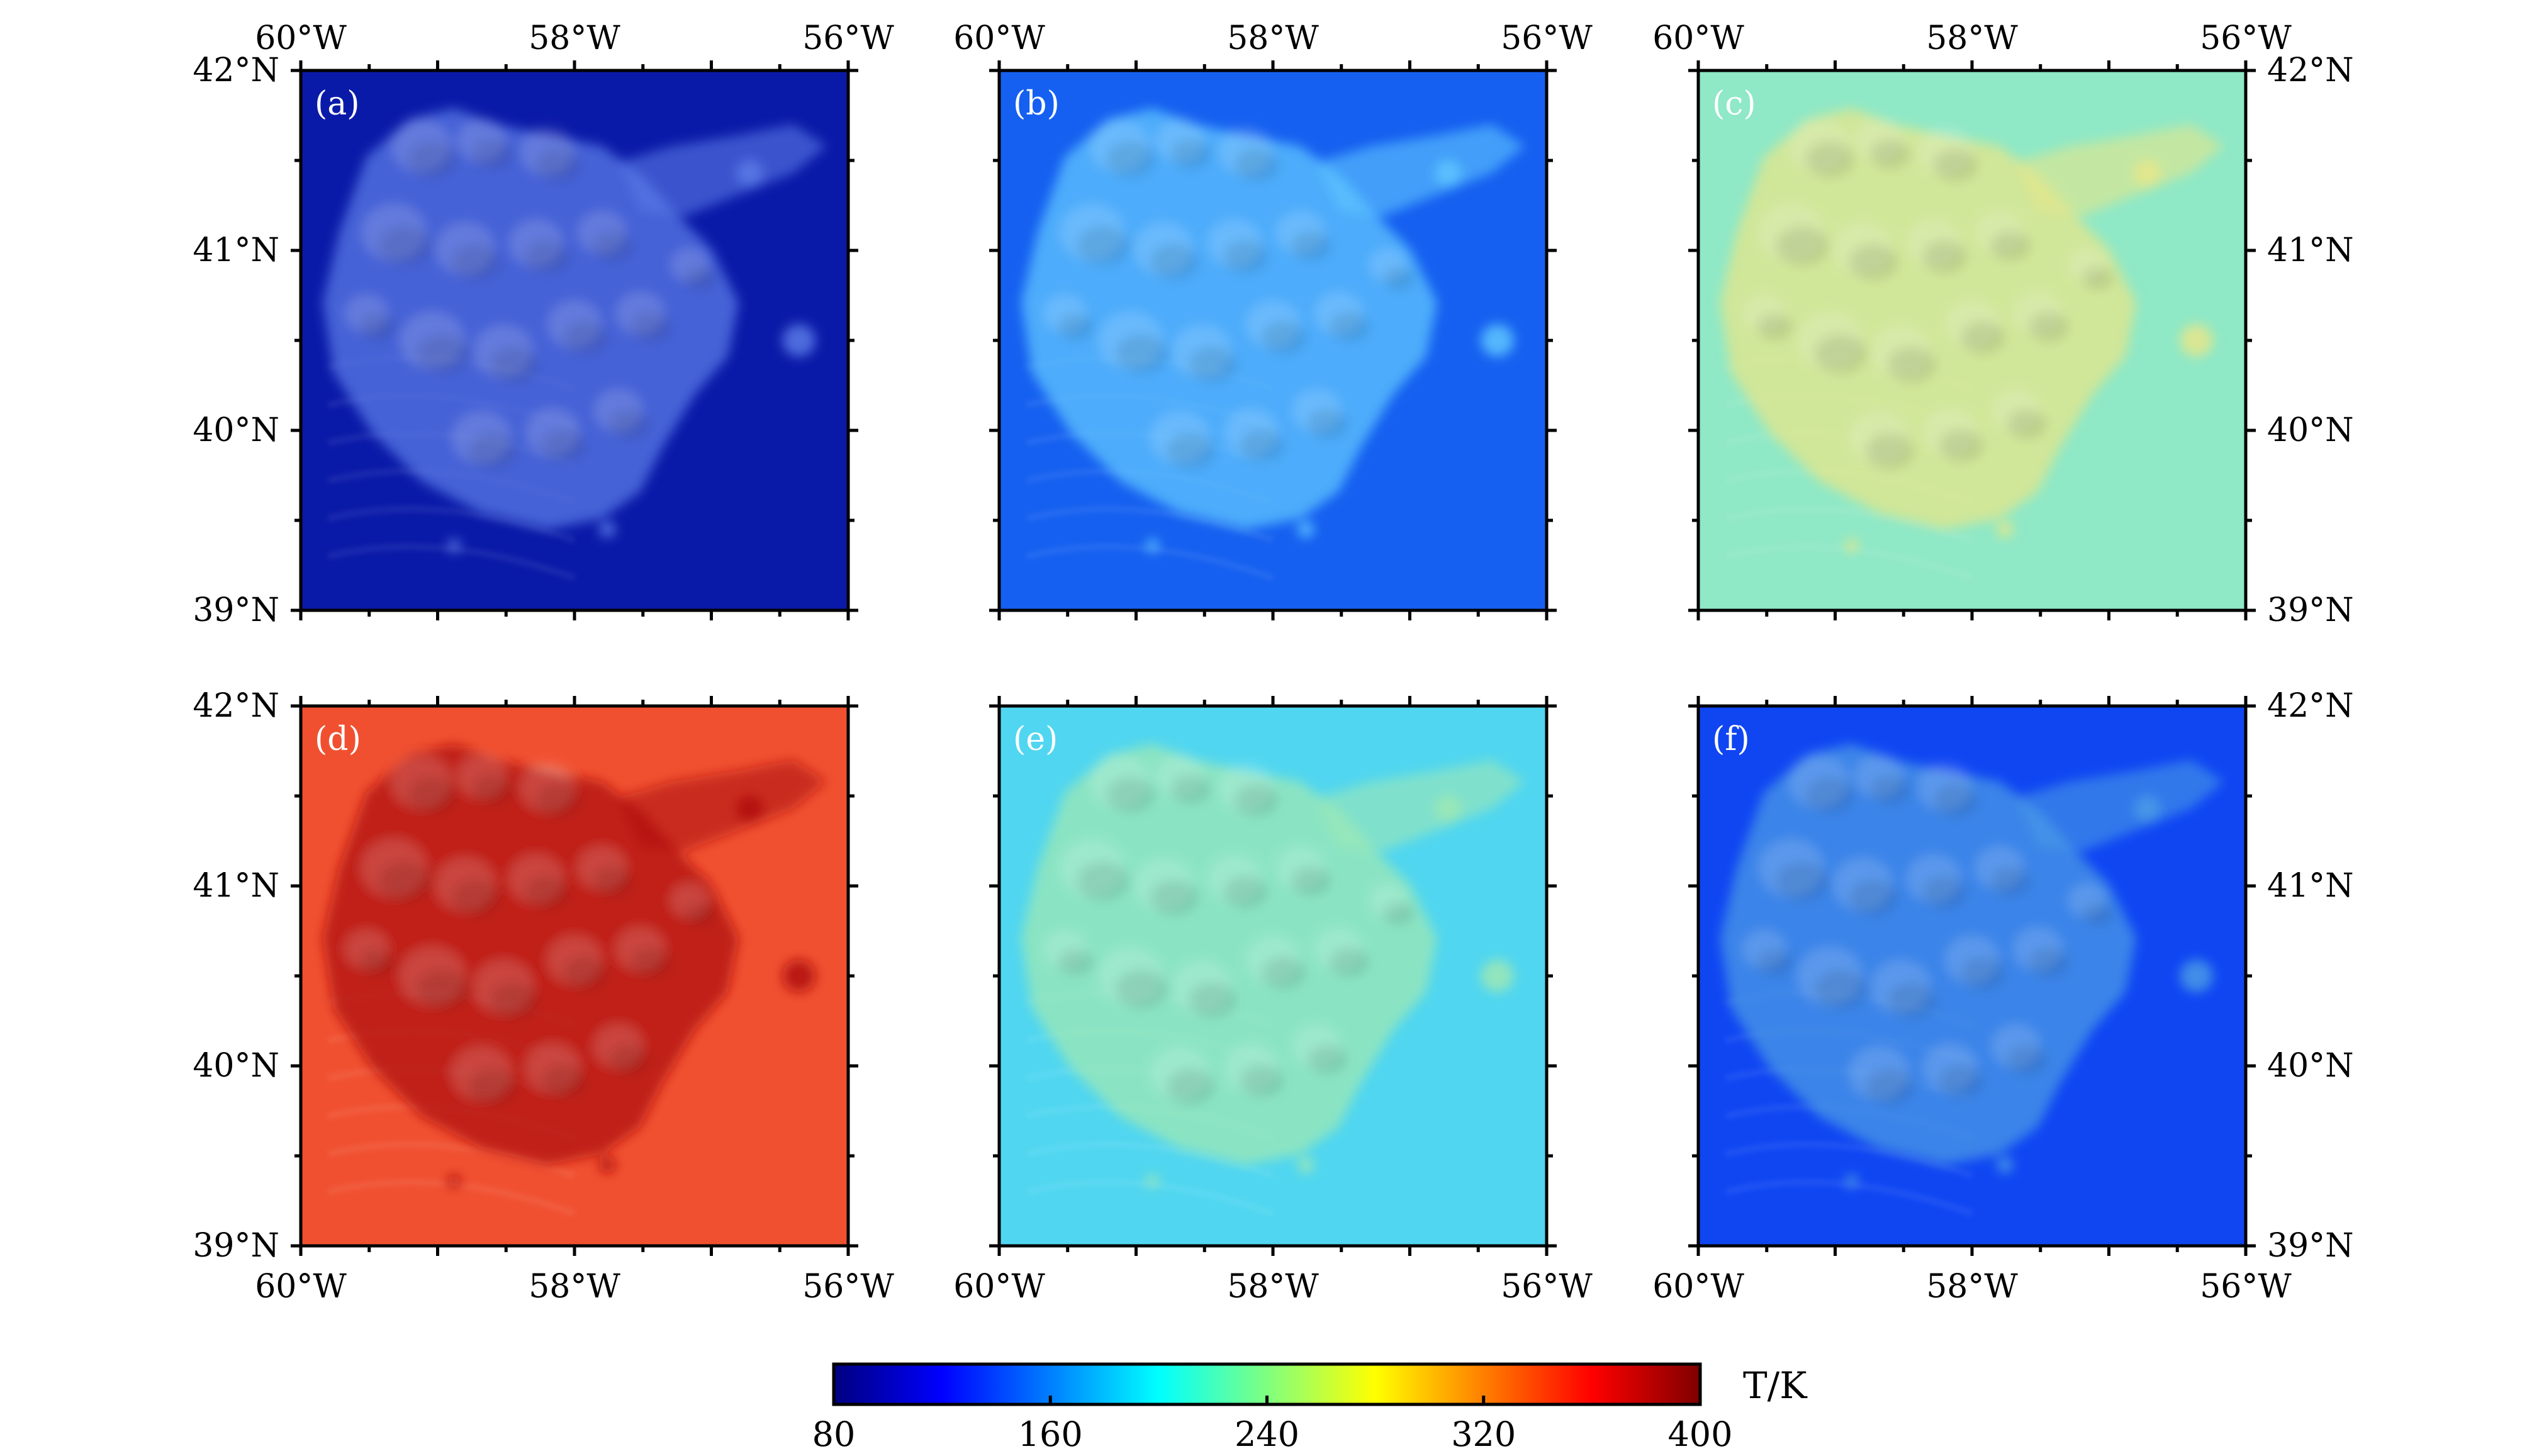 This screenshot has width=2527, height=1456. I want to click on colorbar-tick-label: 160, so click(1051, 1434).